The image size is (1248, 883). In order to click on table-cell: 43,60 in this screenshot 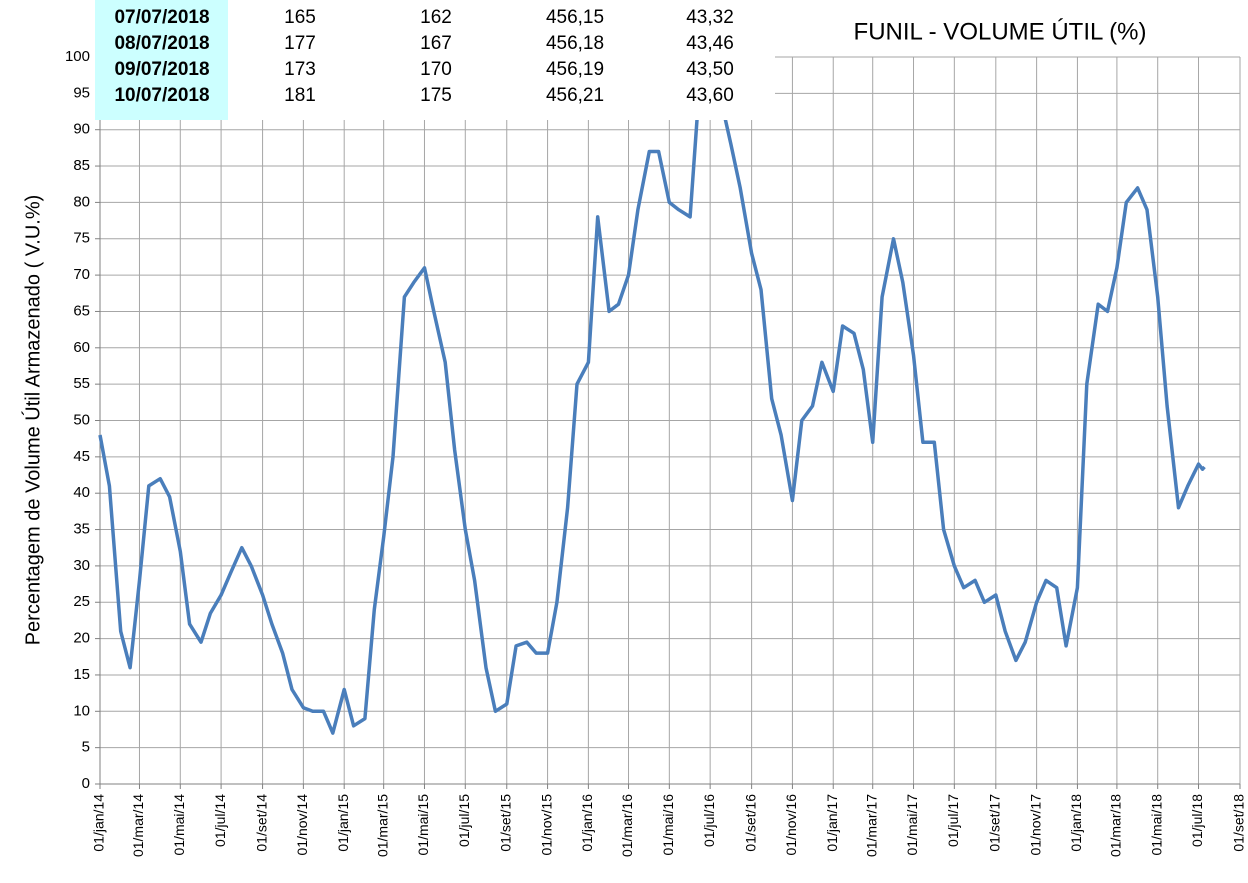, I will do `click(710, 95)`.